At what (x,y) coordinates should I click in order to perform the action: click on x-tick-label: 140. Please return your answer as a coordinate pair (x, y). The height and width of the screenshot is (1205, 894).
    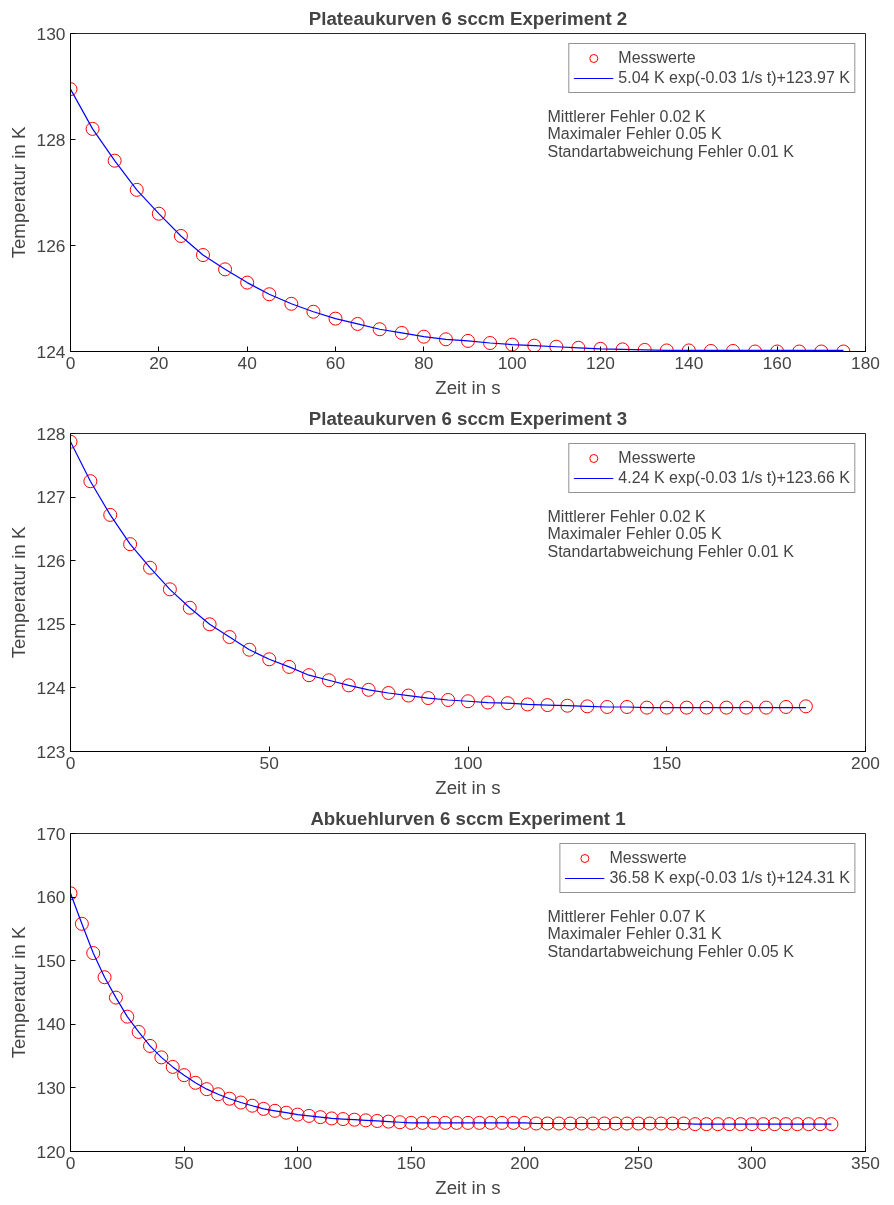
    Looking at the image, I should click on (689, 362).